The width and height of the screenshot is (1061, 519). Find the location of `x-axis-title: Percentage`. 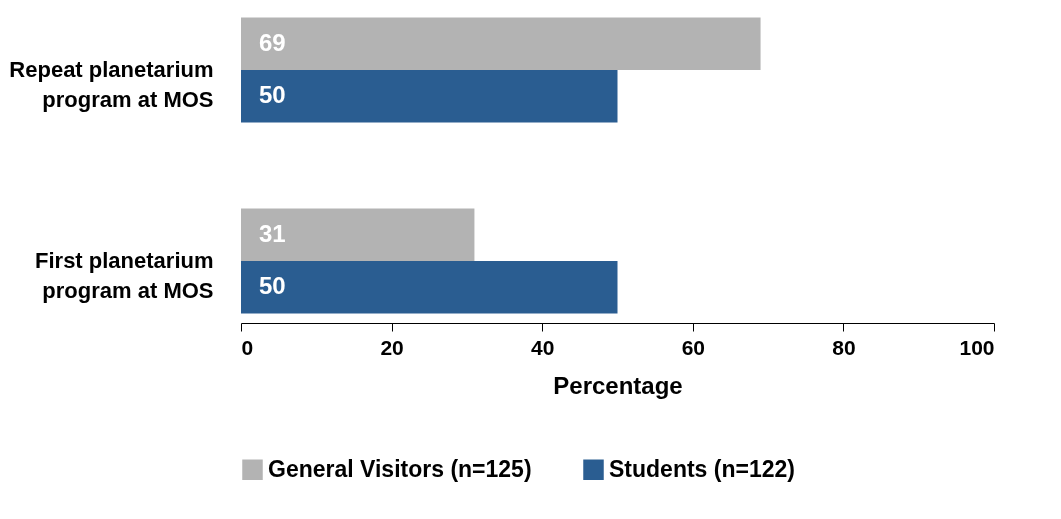

x-axis-title: Percentage is located at coordinates (618, 385).